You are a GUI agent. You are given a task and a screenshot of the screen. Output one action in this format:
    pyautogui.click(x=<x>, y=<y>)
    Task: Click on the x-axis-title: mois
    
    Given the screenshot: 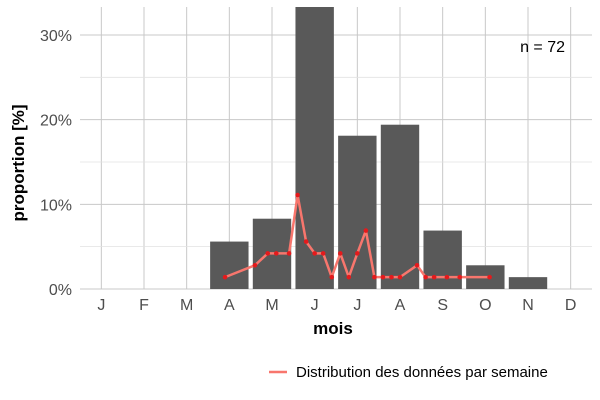 What is the action you would take?
    pyautogui.click(x=333, y=328)
    